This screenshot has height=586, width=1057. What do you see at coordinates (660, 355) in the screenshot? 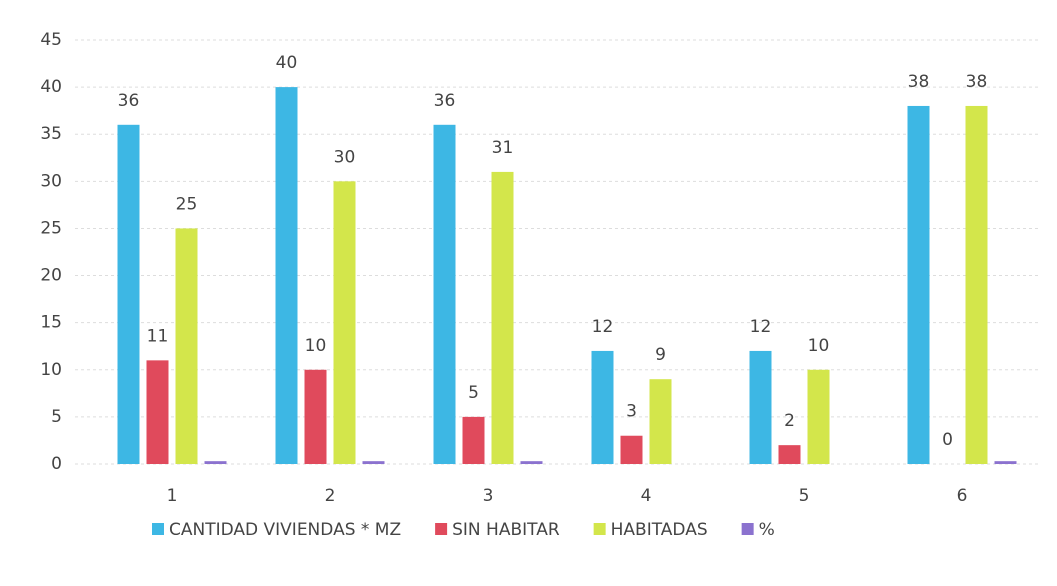
I see `data-label: 9` at bounding box center [660, 355].